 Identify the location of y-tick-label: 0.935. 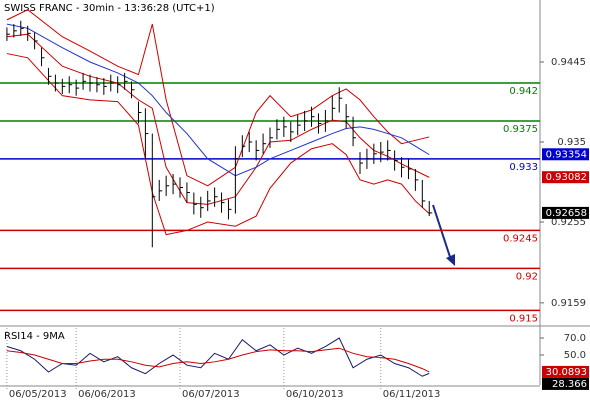
(571, 142).